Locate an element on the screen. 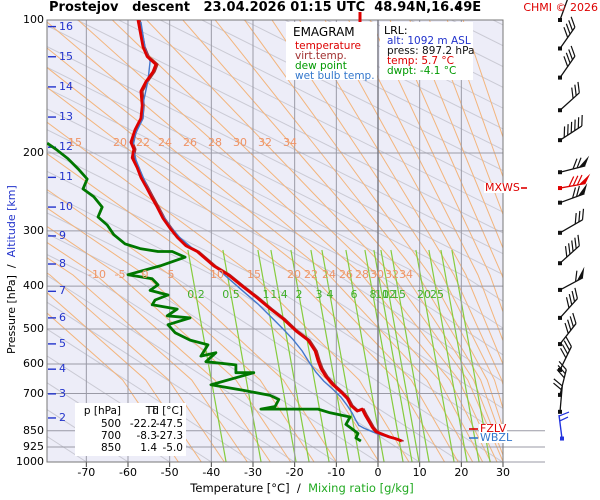 The image size is (600, 500). table-header-1: T is located at coordinates (153, 411).